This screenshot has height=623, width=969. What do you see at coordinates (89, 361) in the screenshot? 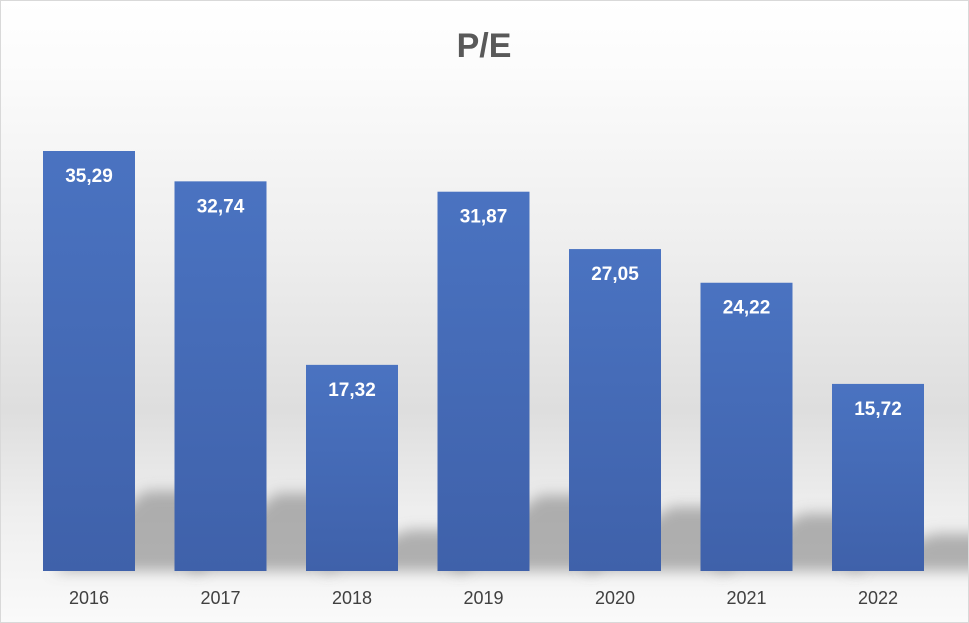
I see `bar-2016` at bounding box center [89, 361].